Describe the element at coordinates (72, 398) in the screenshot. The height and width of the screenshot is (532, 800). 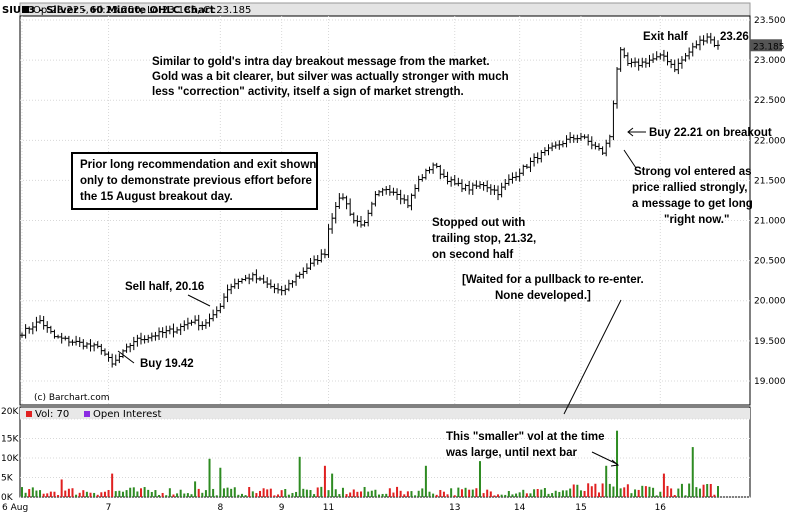
I see `watermark: (c) Barchart.com` at that location.